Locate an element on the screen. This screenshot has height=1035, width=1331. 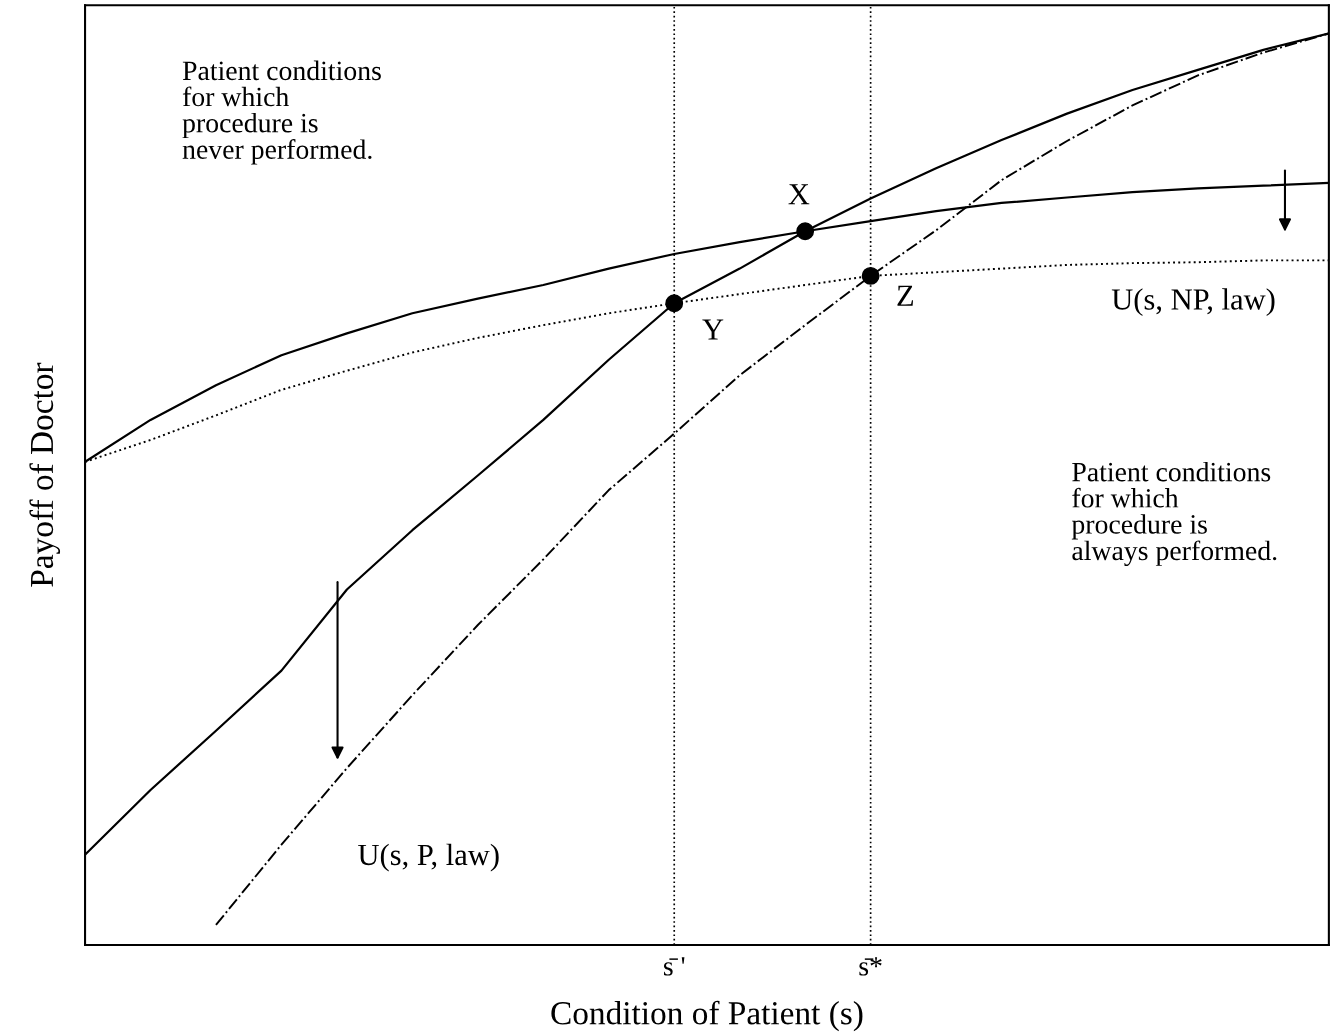
y-axis-title: Payoff of Doctor is located at coordinates (45, 474).